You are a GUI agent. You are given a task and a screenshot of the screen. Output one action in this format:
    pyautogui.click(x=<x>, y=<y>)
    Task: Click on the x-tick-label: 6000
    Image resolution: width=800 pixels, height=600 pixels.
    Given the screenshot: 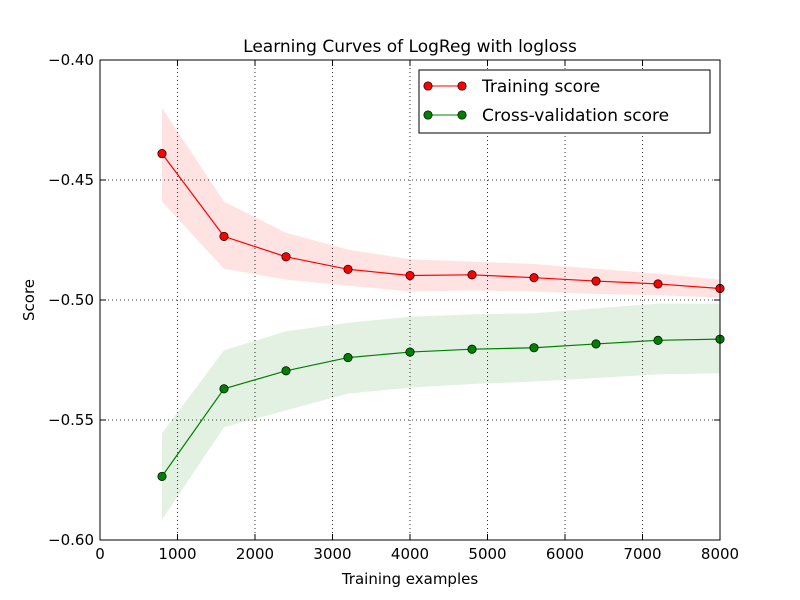 What is the action you would take?
    pyautogui.click(x=565, y=554)
    